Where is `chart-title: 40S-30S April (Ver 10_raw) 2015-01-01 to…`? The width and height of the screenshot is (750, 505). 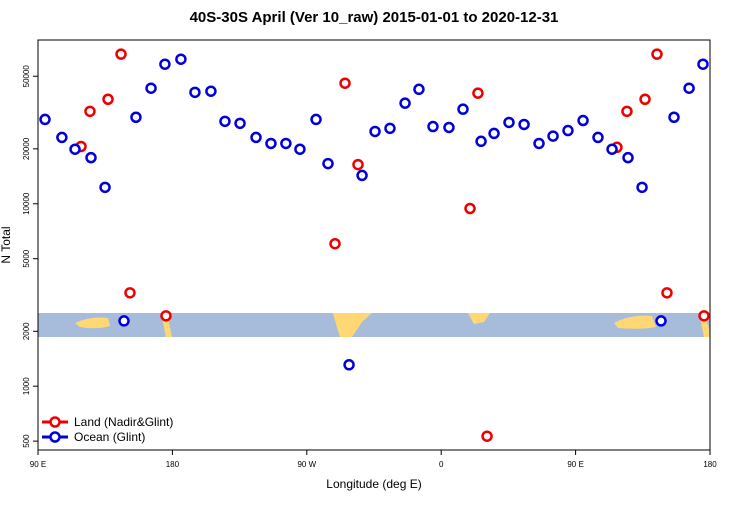
chart-title: 40S-30S April (Ver 10_raw) 2015-01-01 to… is located at coordinates (374, 17).